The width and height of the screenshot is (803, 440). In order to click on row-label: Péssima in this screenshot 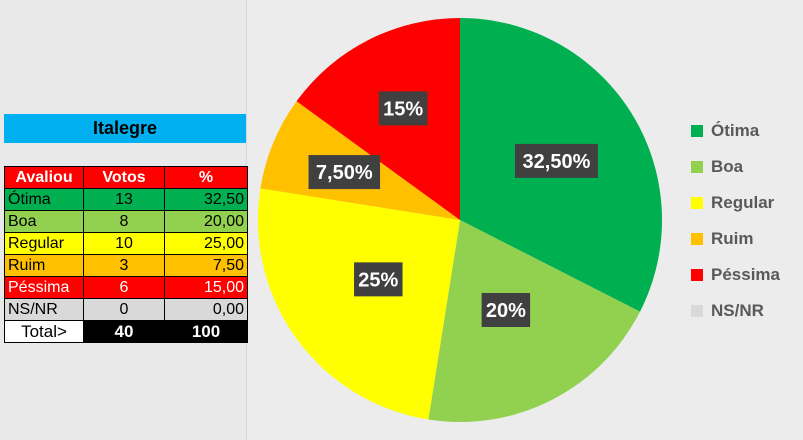, I will do `click(44, 287)`.